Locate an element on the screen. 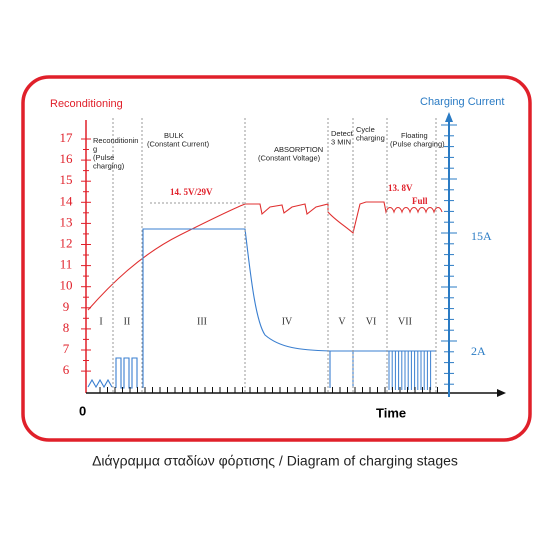 The image size is (550, 550). stage-numeral: V is located at coordinates (342, 321).